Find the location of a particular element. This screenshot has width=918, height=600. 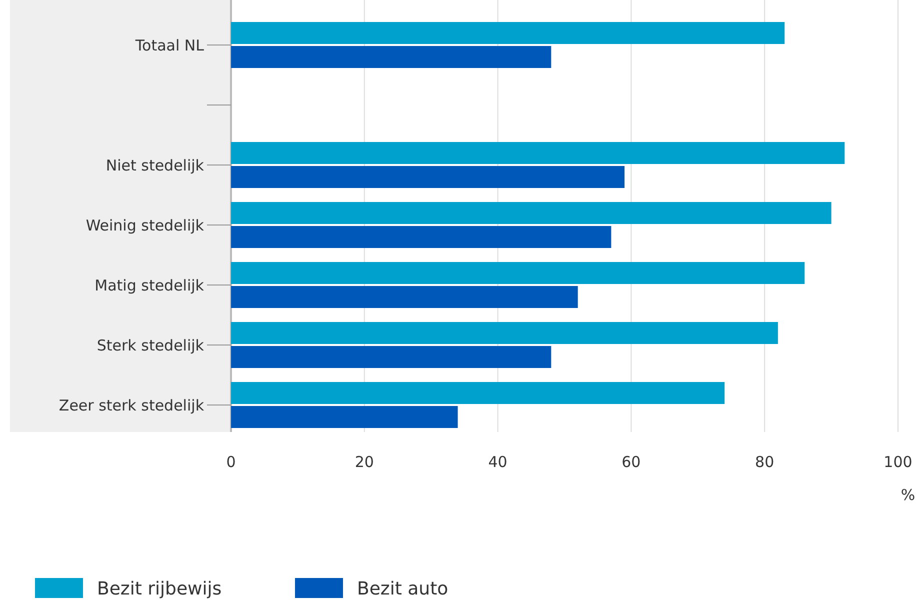

y-tick-label: Niet stedelijk is located at coordinates (155, 165).